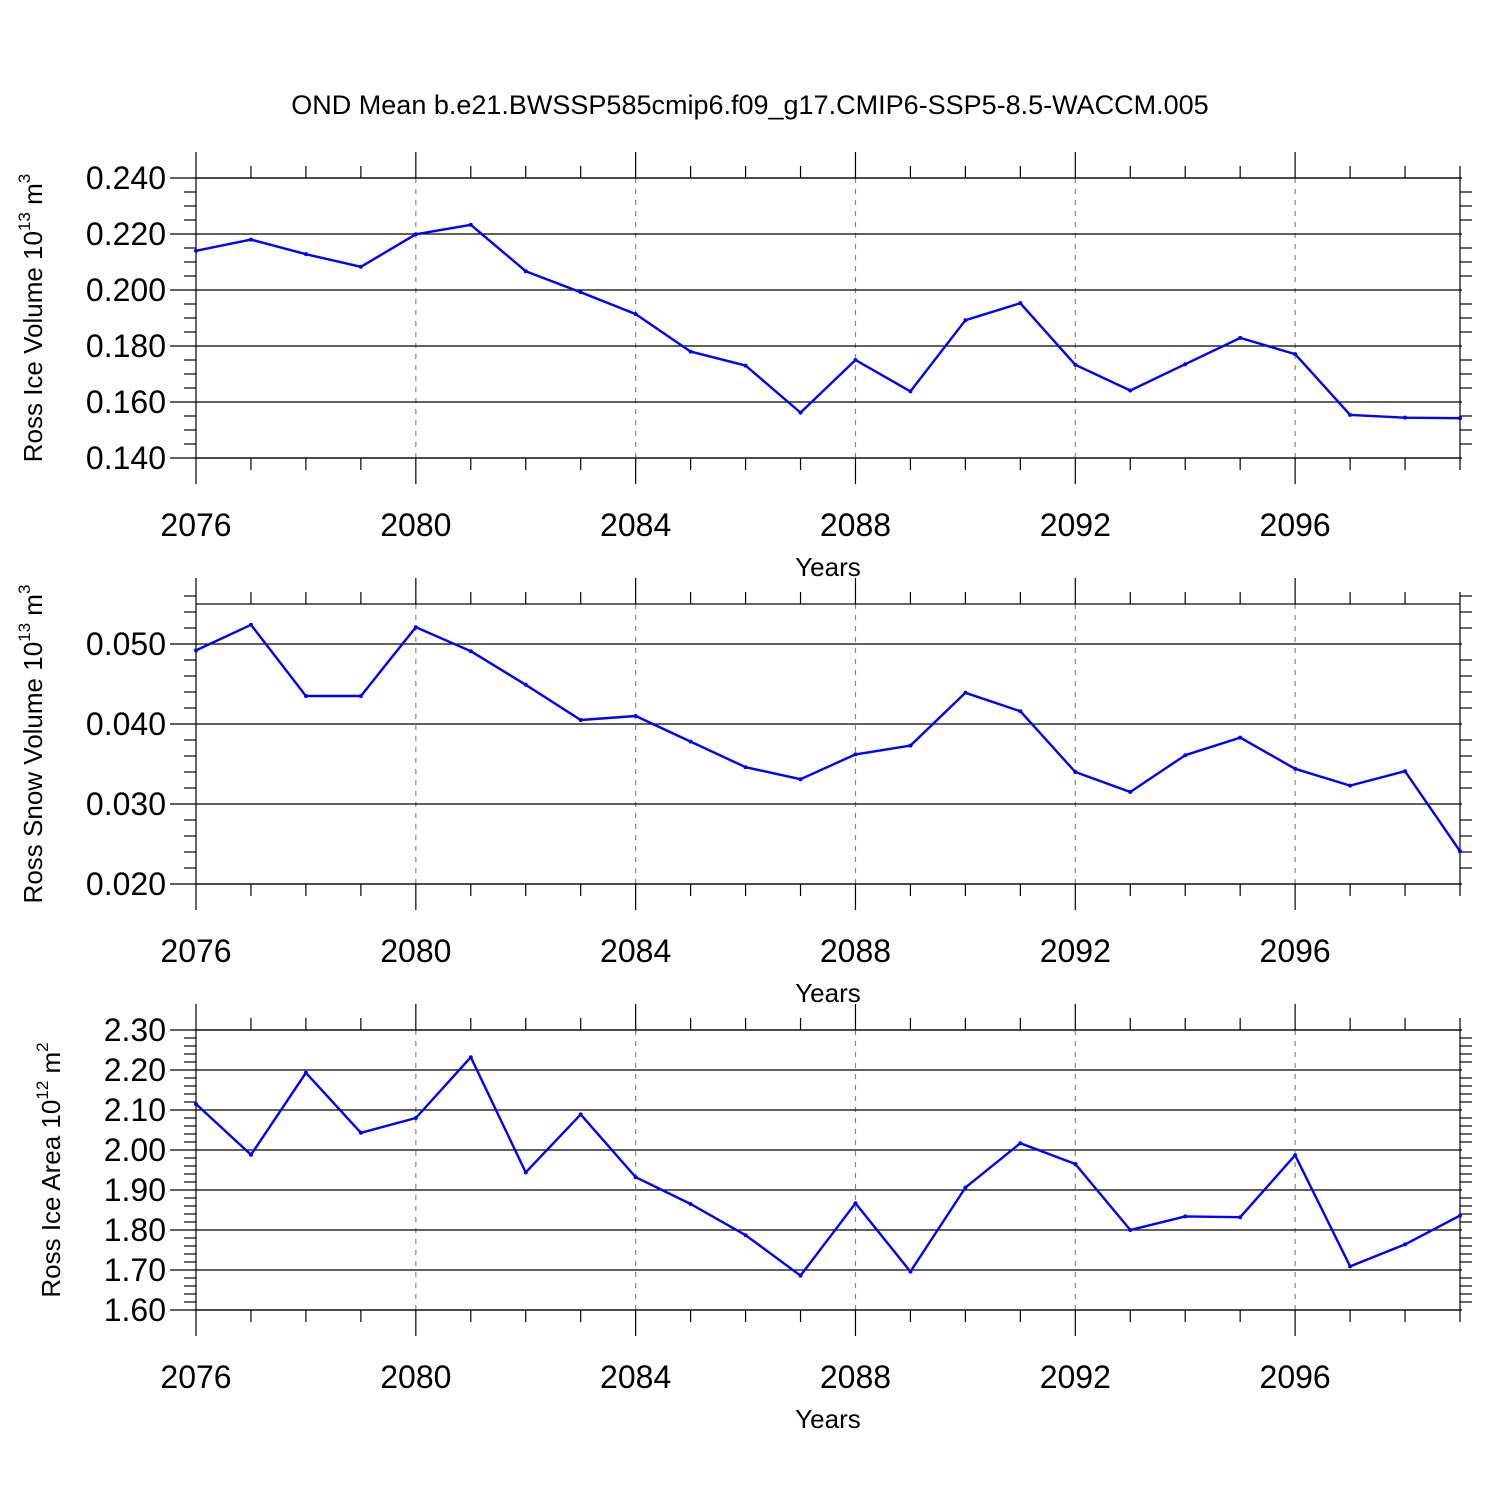  What do you see at coordinates (910, 1271) in the screenshot?
I see `p2-data-point-2089` at bounding box center [910, 1271].